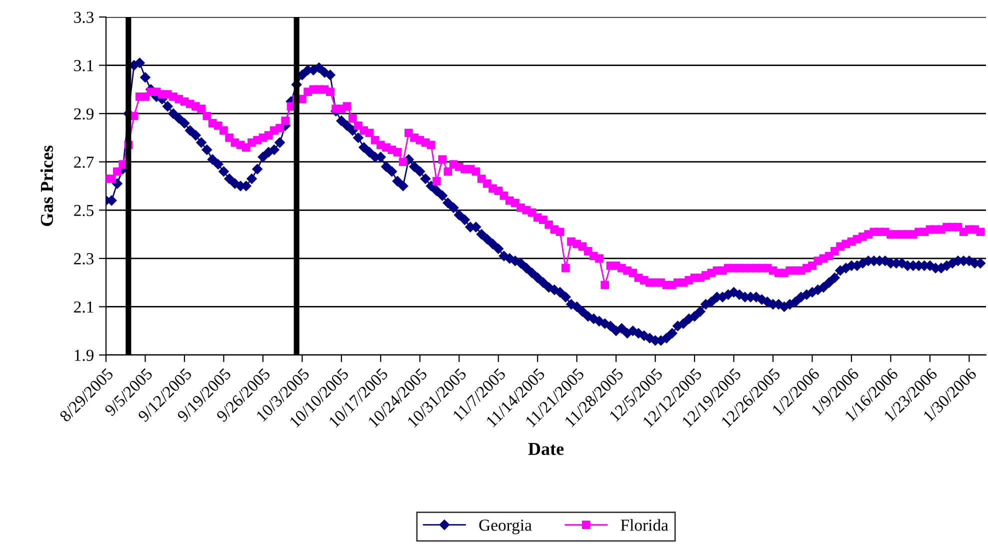 The image size is (988, 546). Describe the element at coordinates (84, 162) in the screenshot. I see `y-tick-label: 2.7` at that location.